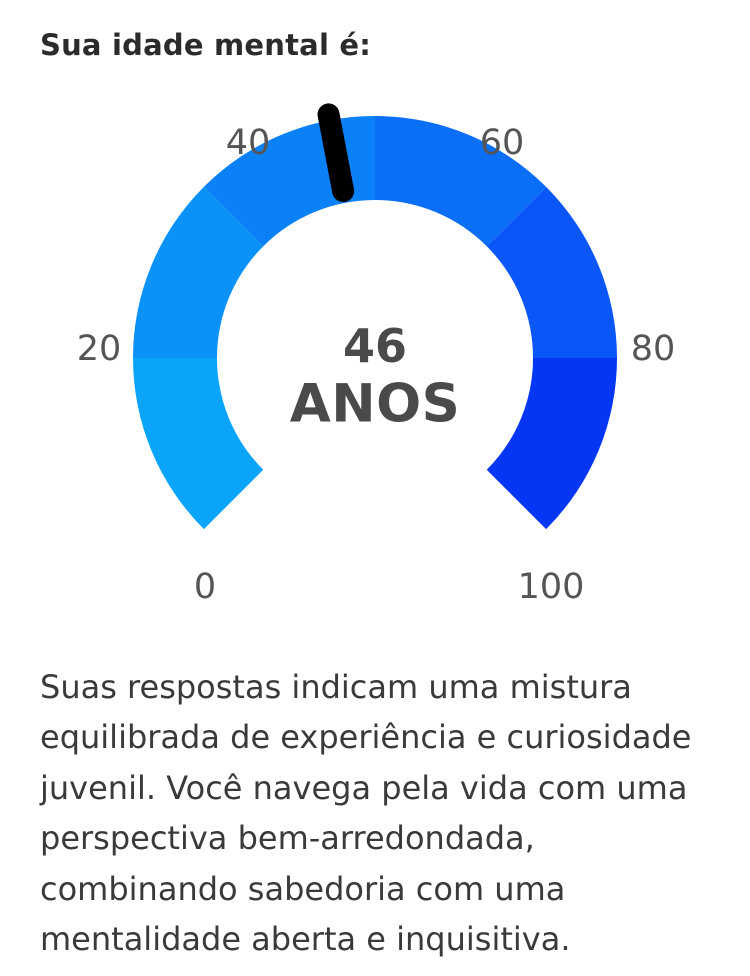 The image size is (750, 976). I want to click on result-title: Sua idade mental é:, so click(206, 45).